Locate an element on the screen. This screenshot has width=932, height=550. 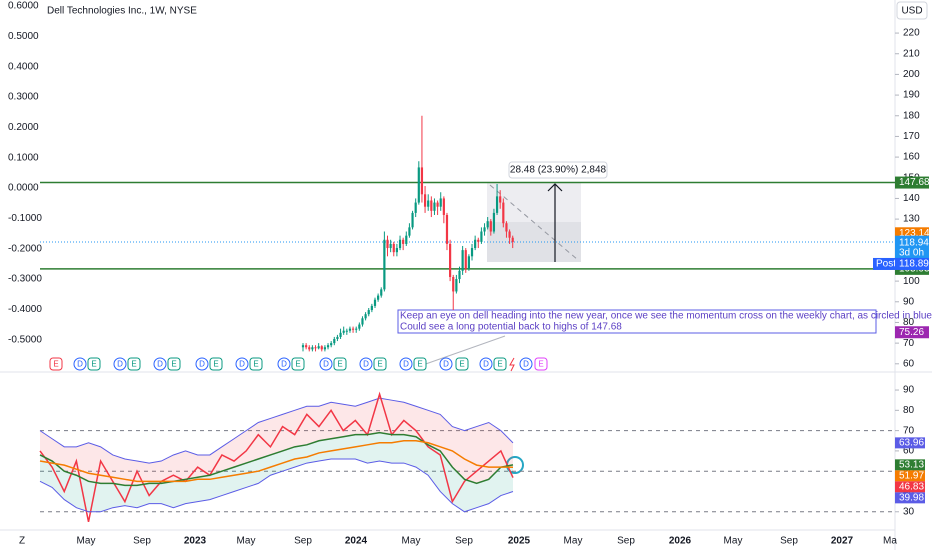
post-badge is located at coordinates (884, 263).